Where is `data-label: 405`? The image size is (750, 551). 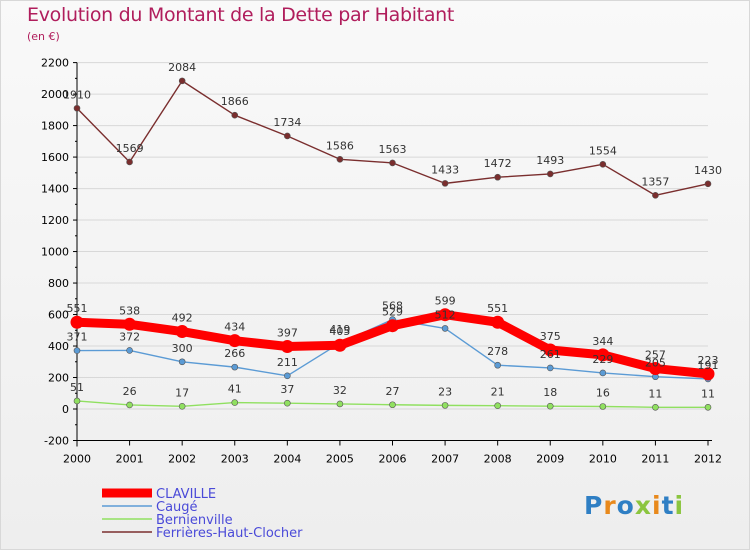 data-label: 405 is located at coordinates (339, 331).